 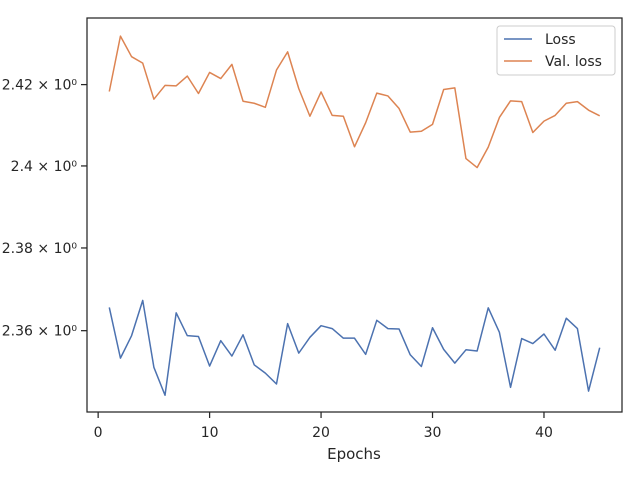 I want to click on x-axis-label: Epochs, so click(x=354, y=454).